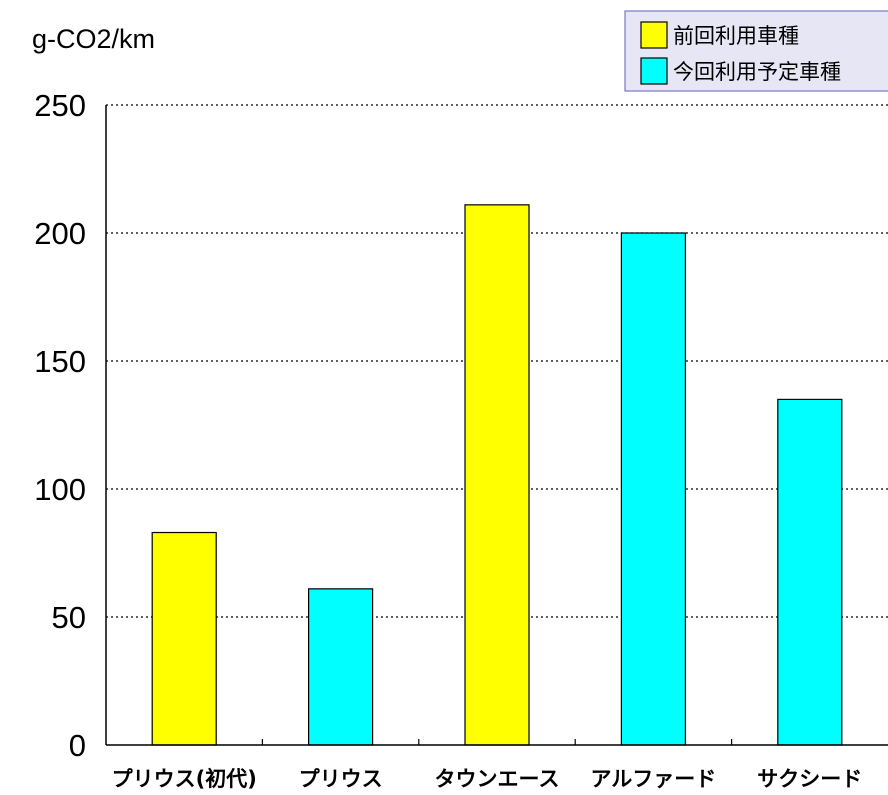 The height and width of the screenshot is (795, 888). What do you see at coordinates (60, 105) in the screenshot?
I see `y-tick-label: 250` at bounding box center [60, 105].